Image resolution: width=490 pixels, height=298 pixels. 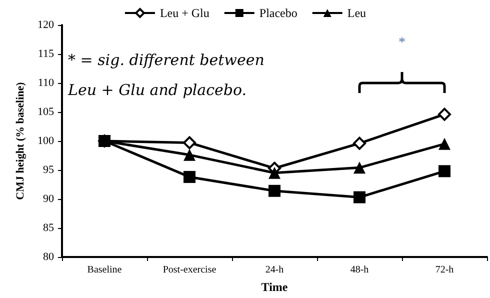 What do you see at coordinates (274, 287) in the screenshot?
I see `x-axis-title: Time` at bounding box center [274, 287].